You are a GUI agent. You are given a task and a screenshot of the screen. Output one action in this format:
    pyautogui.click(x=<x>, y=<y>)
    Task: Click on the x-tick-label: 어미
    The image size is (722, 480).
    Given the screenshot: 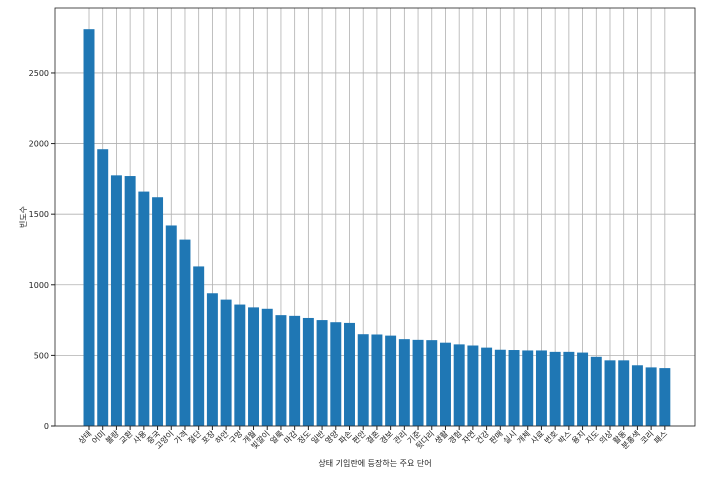 What is the action you would take?
    pyautogui.click(x=98, y=436)
    